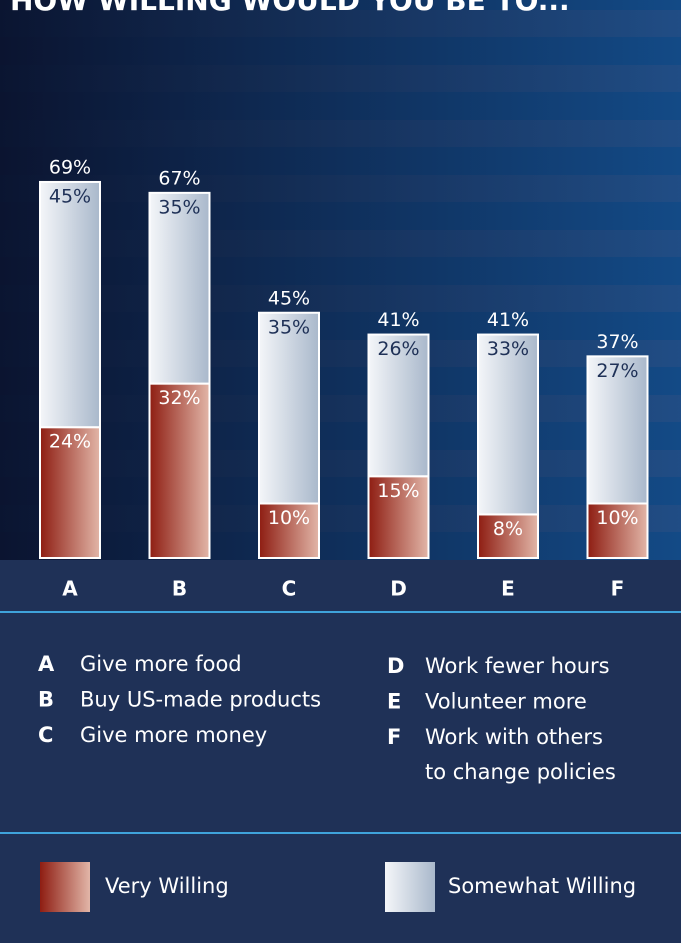  I want to click on description-letter: C, so click(45, 735).